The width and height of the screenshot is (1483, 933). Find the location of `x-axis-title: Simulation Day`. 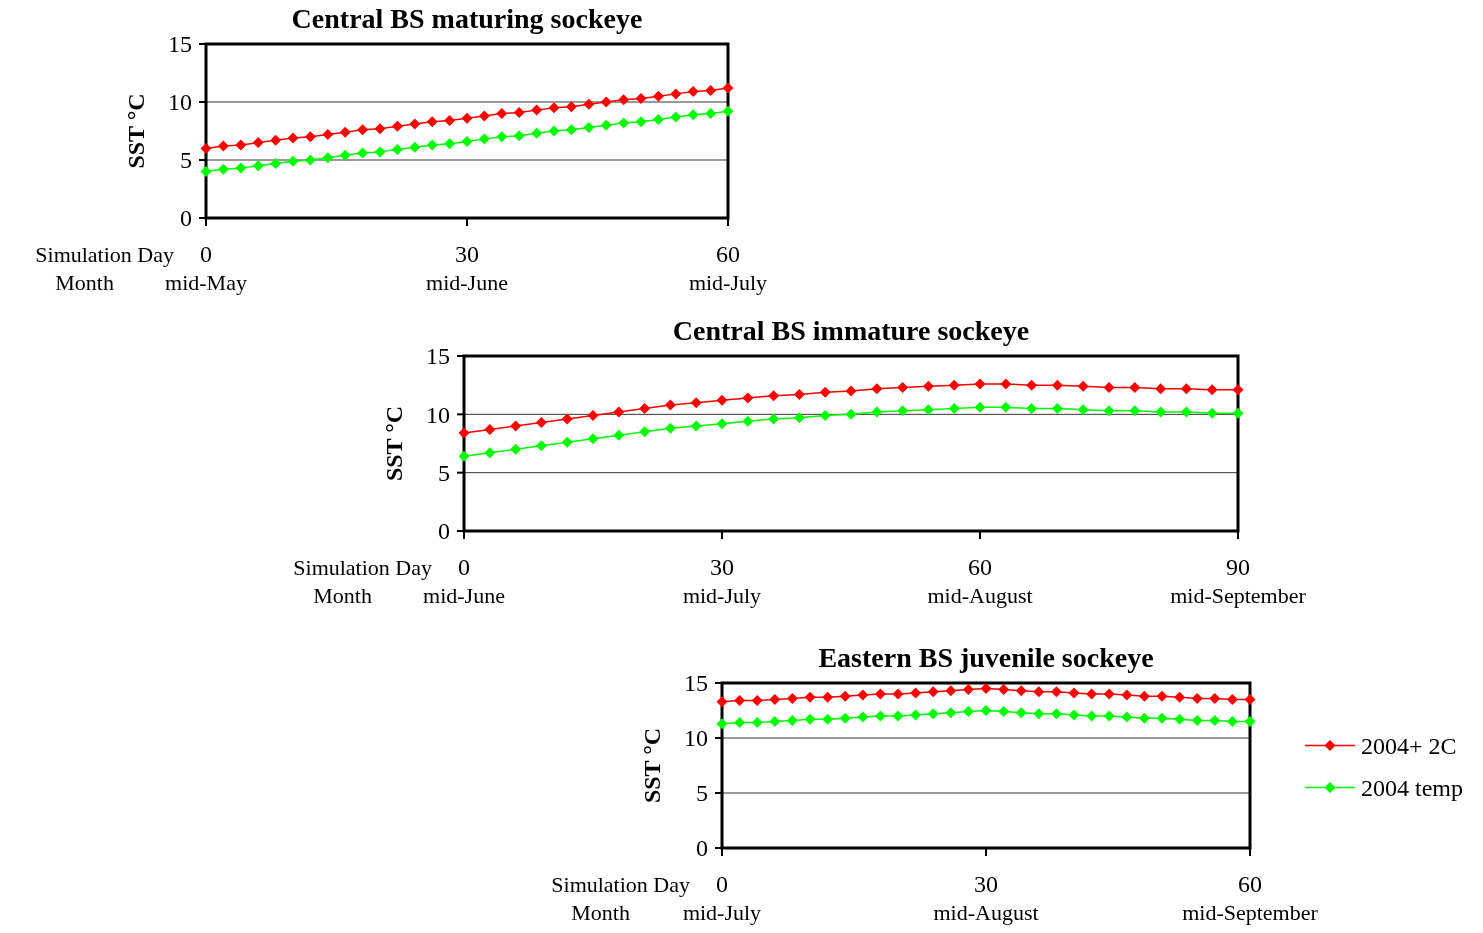

x-axis-title: Simulation Day is located at coordinates (362, 567).